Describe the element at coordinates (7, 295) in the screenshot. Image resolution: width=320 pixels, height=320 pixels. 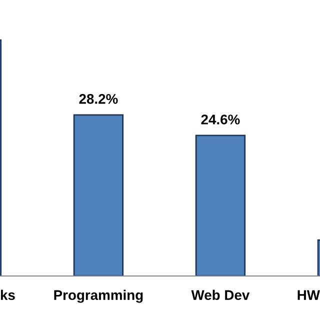
I see `x-tick-label: ks` at that location.